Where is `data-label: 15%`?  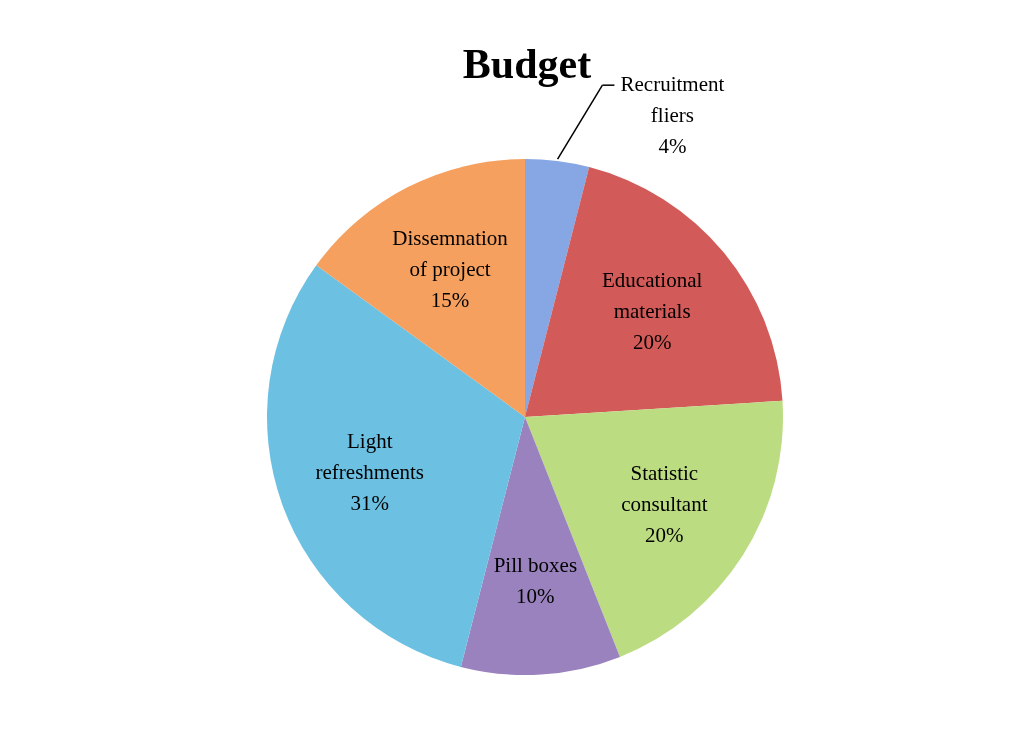 data-label: 15% is located at coordinates (450, 299).